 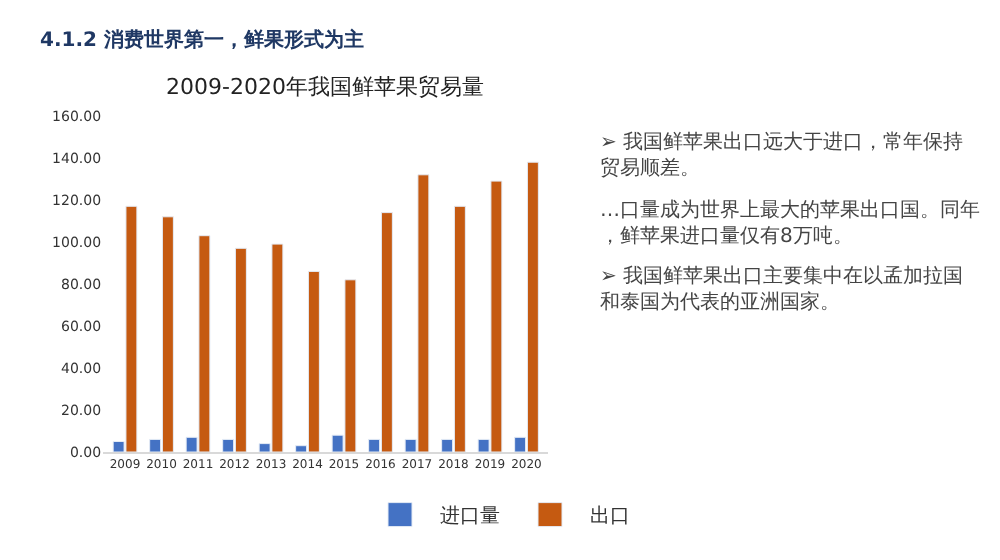 What do you see at coordinates (782, 155) in the screenshot?
I see `text: ➢ 我国鲜苹果出口远大于进口，常年保持贸易顺差。` at bounding box center [782, 155].